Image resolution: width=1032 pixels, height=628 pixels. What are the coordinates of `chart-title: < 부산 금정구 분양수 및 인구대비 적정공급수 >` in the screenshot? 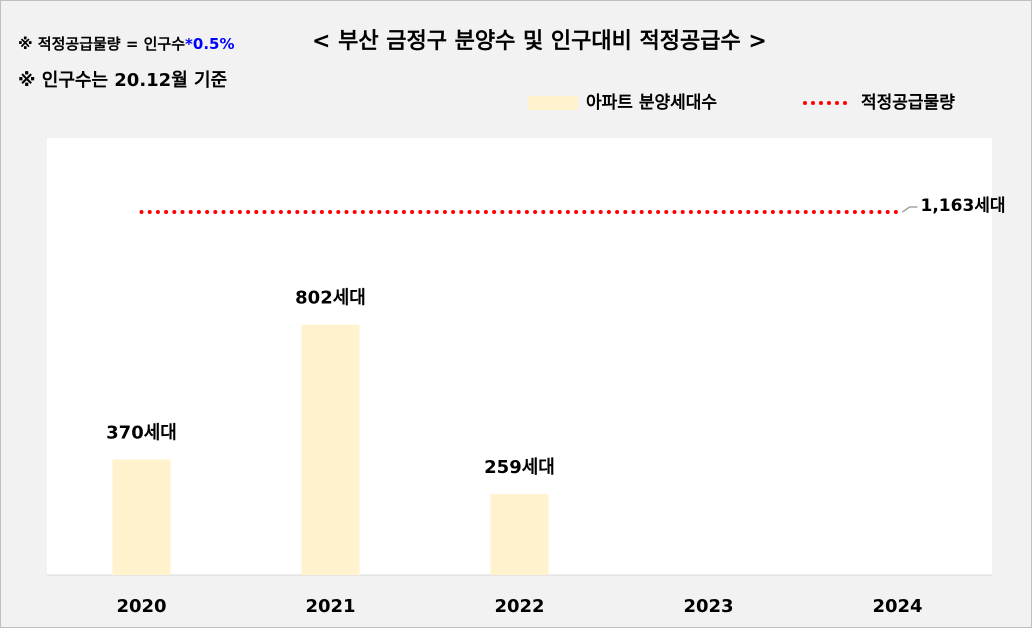 It's located at (539, 41).